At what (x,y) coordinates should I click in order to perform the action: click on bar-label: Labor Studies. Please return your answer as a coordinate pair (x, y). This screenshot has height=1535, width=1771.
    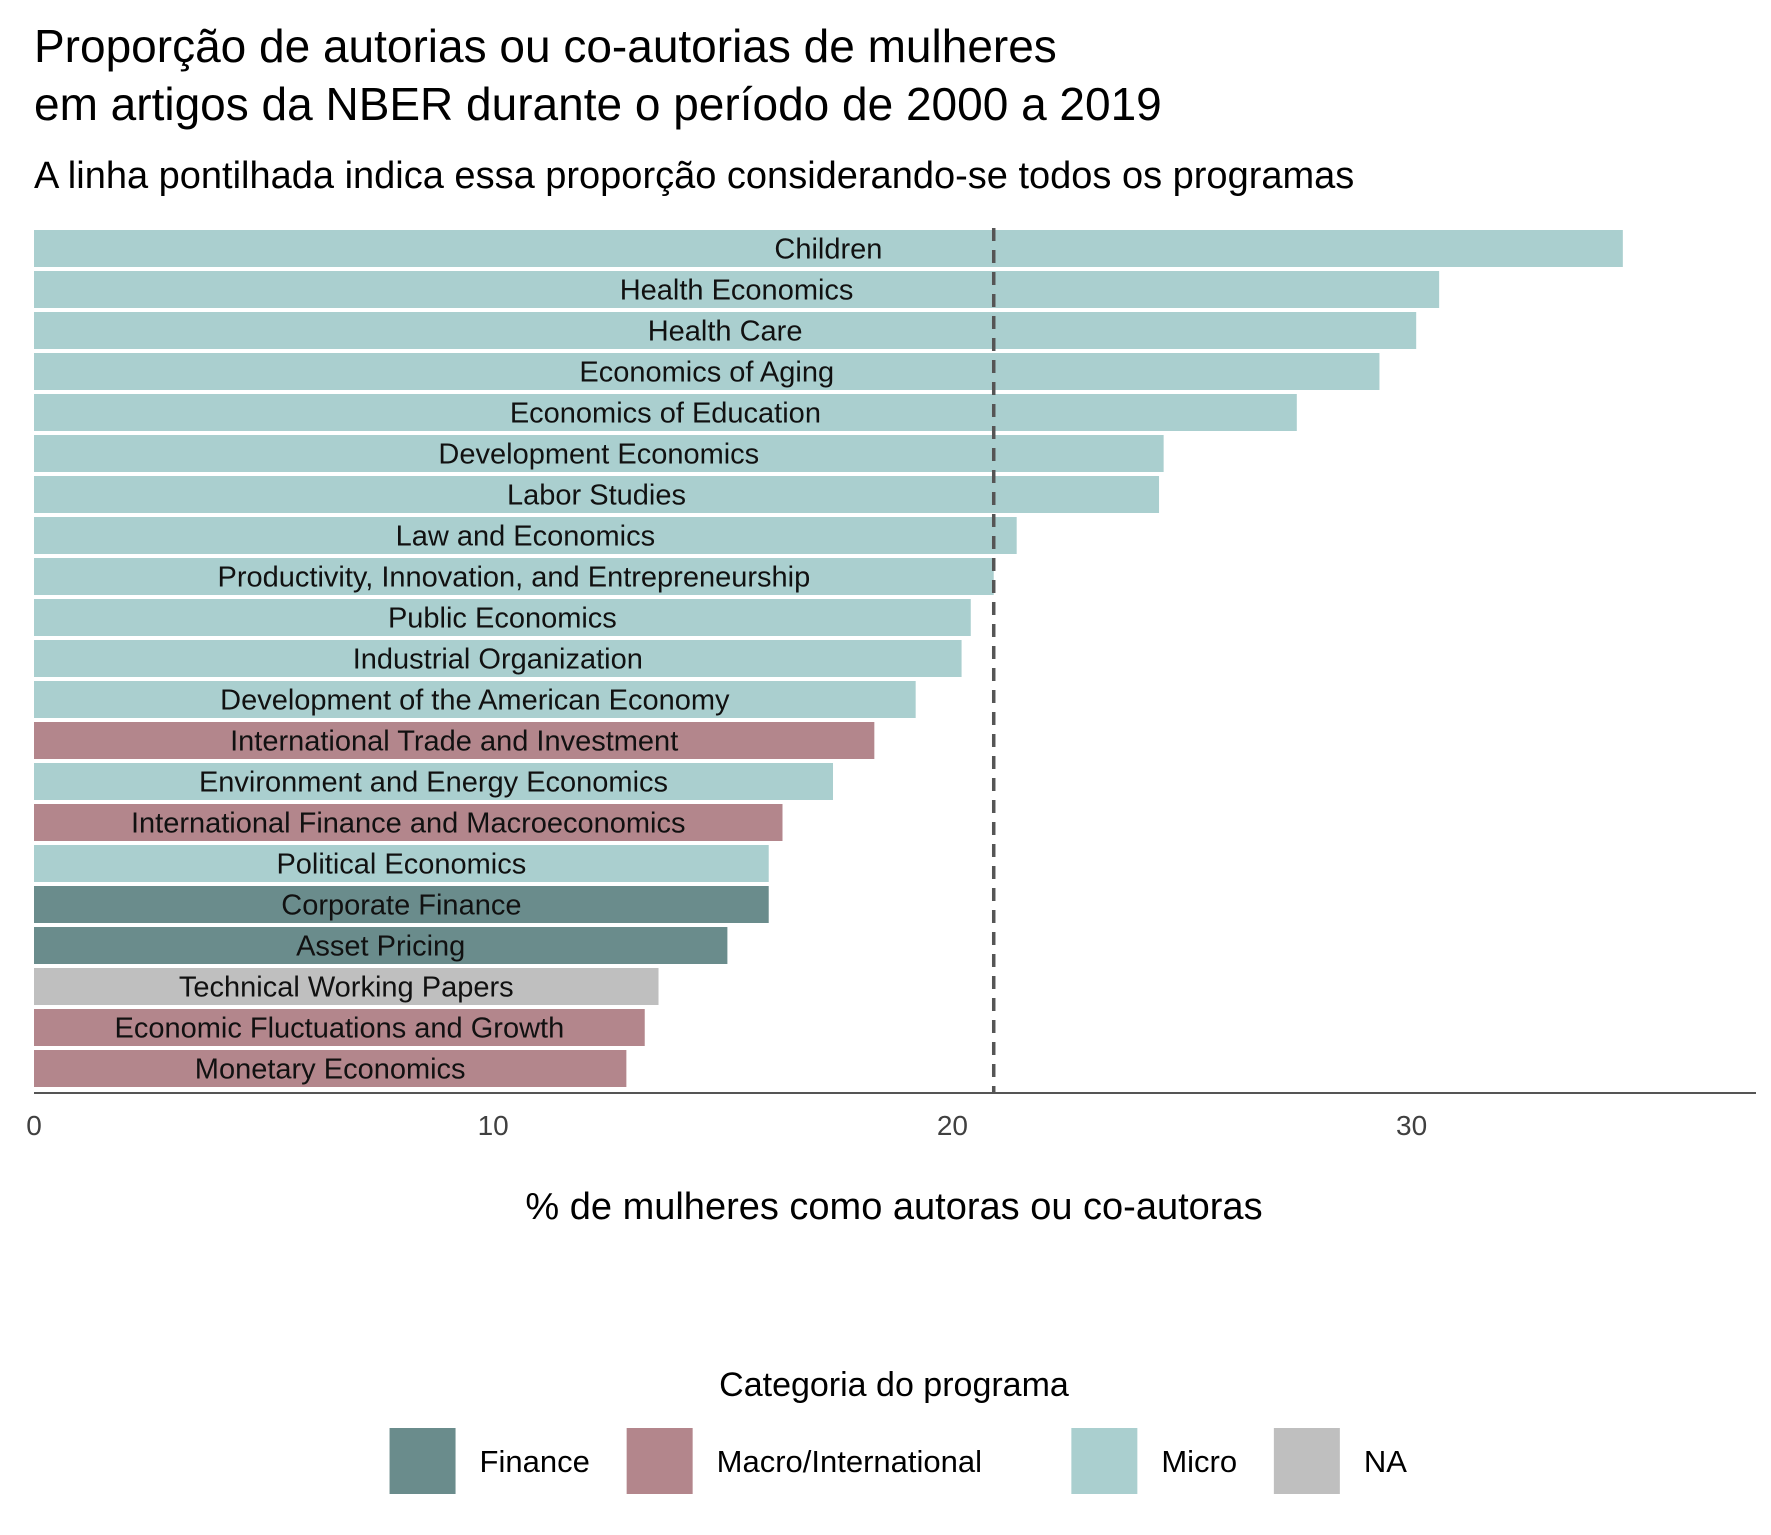
    Looking at the image, I should click on (596, 496).